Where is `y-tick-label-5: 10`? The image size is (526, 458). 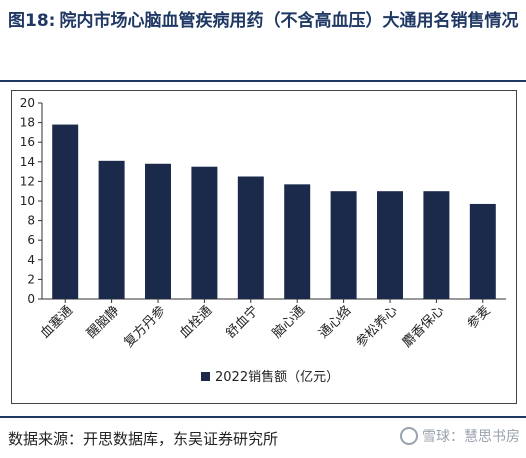
y-tick-label-5: 10 is located at coordinates (27, 201).